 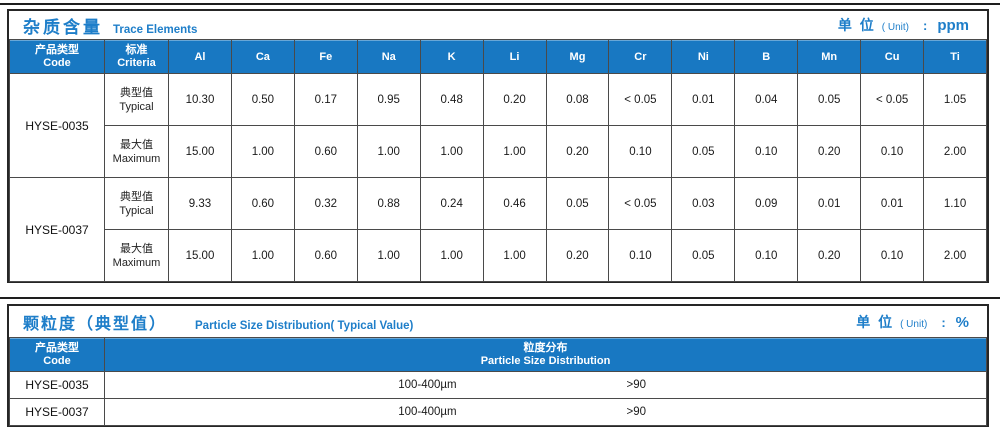 I want to click on criteria-maximum-cn: 最大值, so click(x=136, y=248).